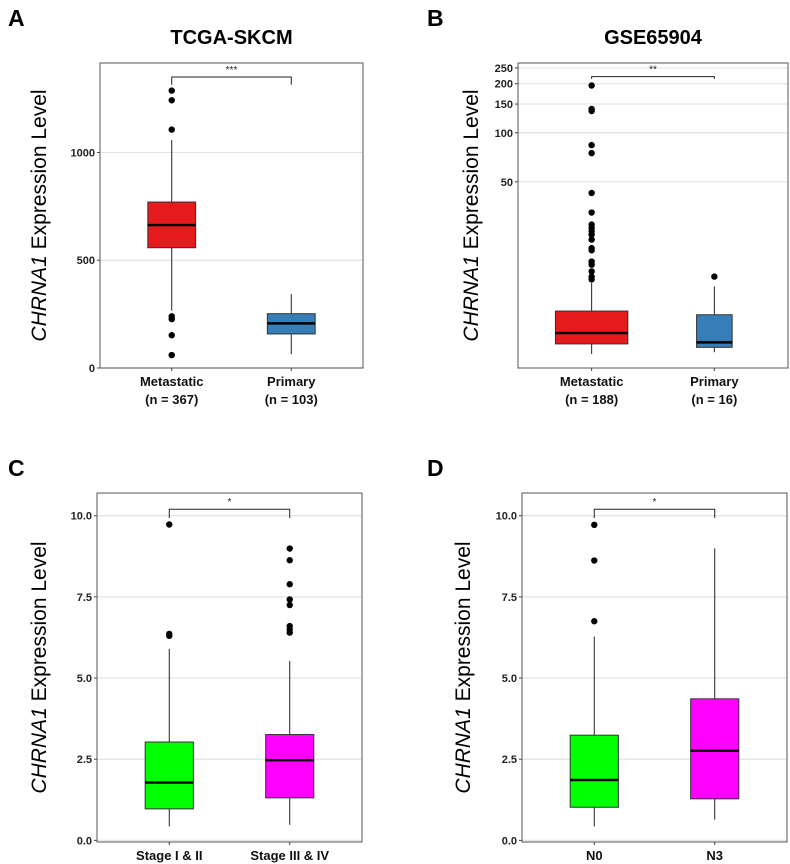 The image size is (790, 864). Describe the element at coordinates (591, 399) in the screenshot. I see `x-tick-n-label: (n = 188)` at that location.